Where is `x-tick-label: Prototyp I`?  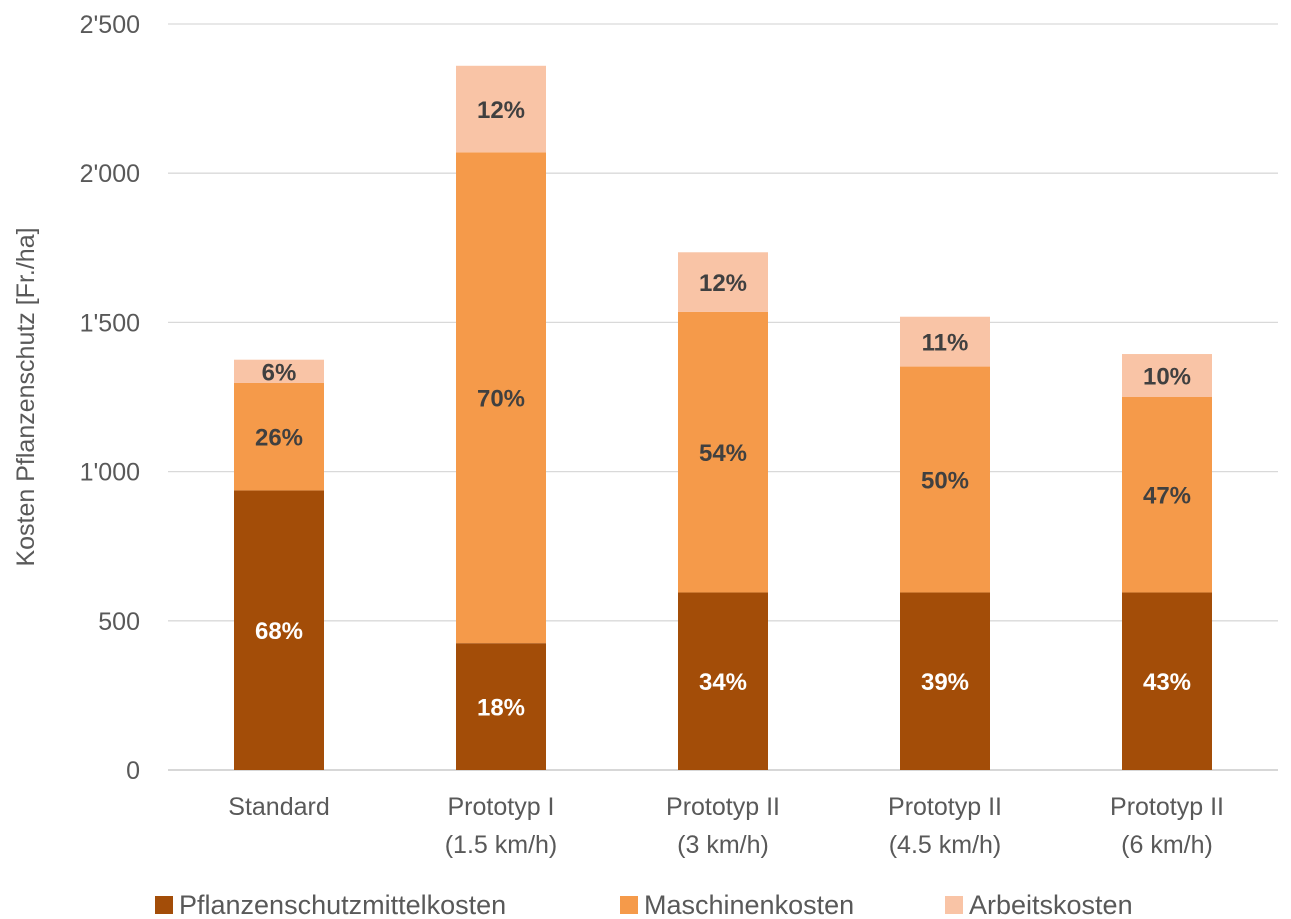 x-tick-label: Prototyp I is located at coordinates (501, 807).